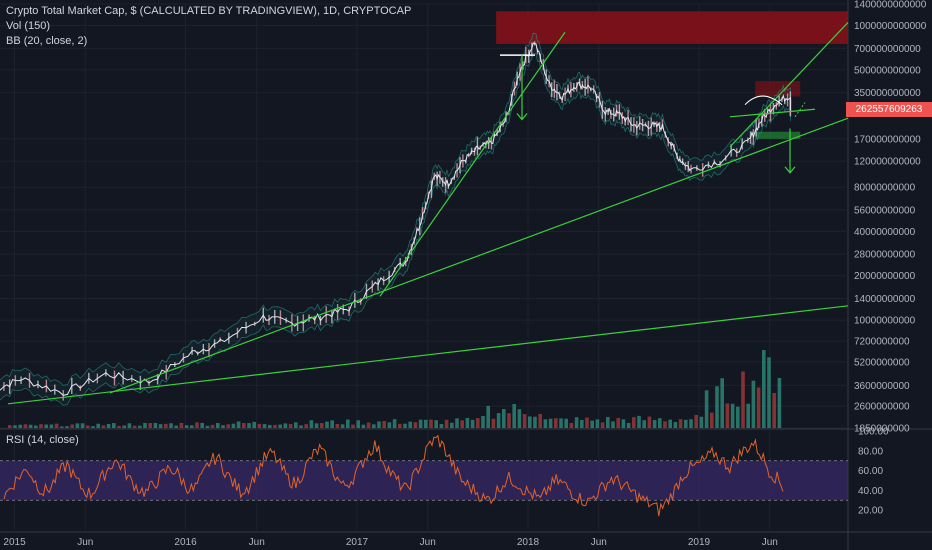  Describe the element at coordinates (870, 511) in the screenshot. I see `rsi-tick-label: 20.00` at that location.